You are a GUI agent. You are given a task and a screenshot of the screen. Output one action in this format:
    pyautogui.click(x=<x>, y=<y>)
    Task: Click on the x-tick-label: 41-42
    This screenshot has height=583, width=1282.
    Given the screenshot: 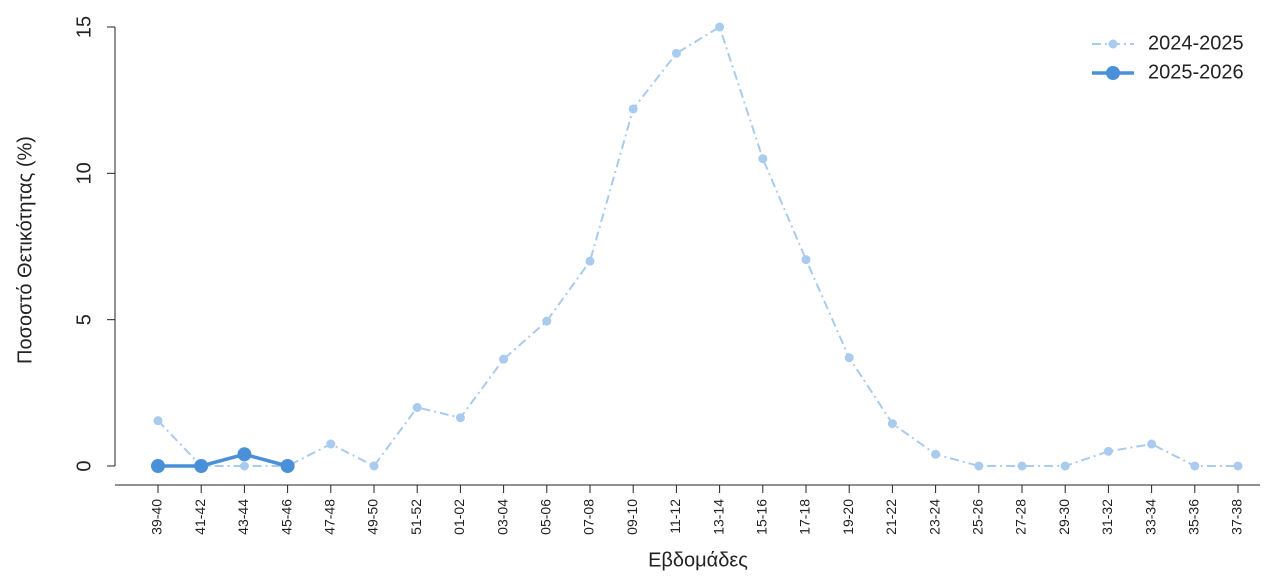 What is the action you would take?
    pyautogui.click(x=200, y=517)
    